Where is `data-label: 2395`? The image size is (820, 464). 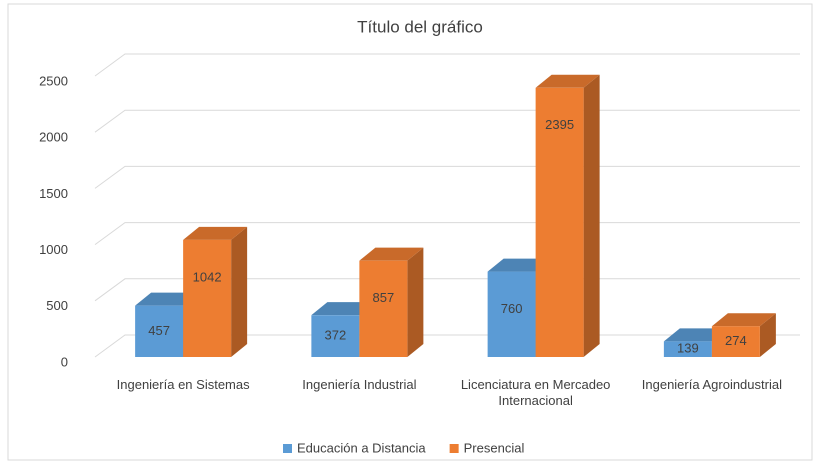
data-label: 2395 is located at coordinates (559, 124).